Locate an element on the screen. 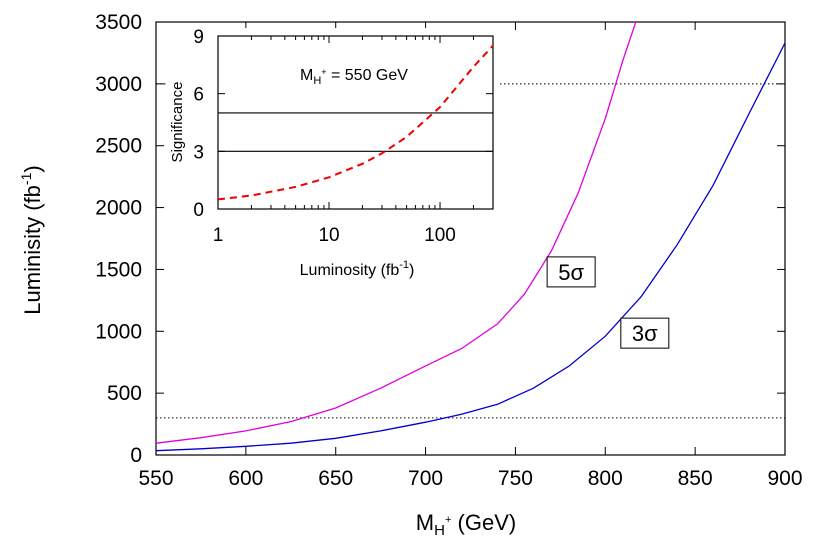 This screenshot has width=813, height=536. inset-plot-frame is located at coordinates (355, 122).